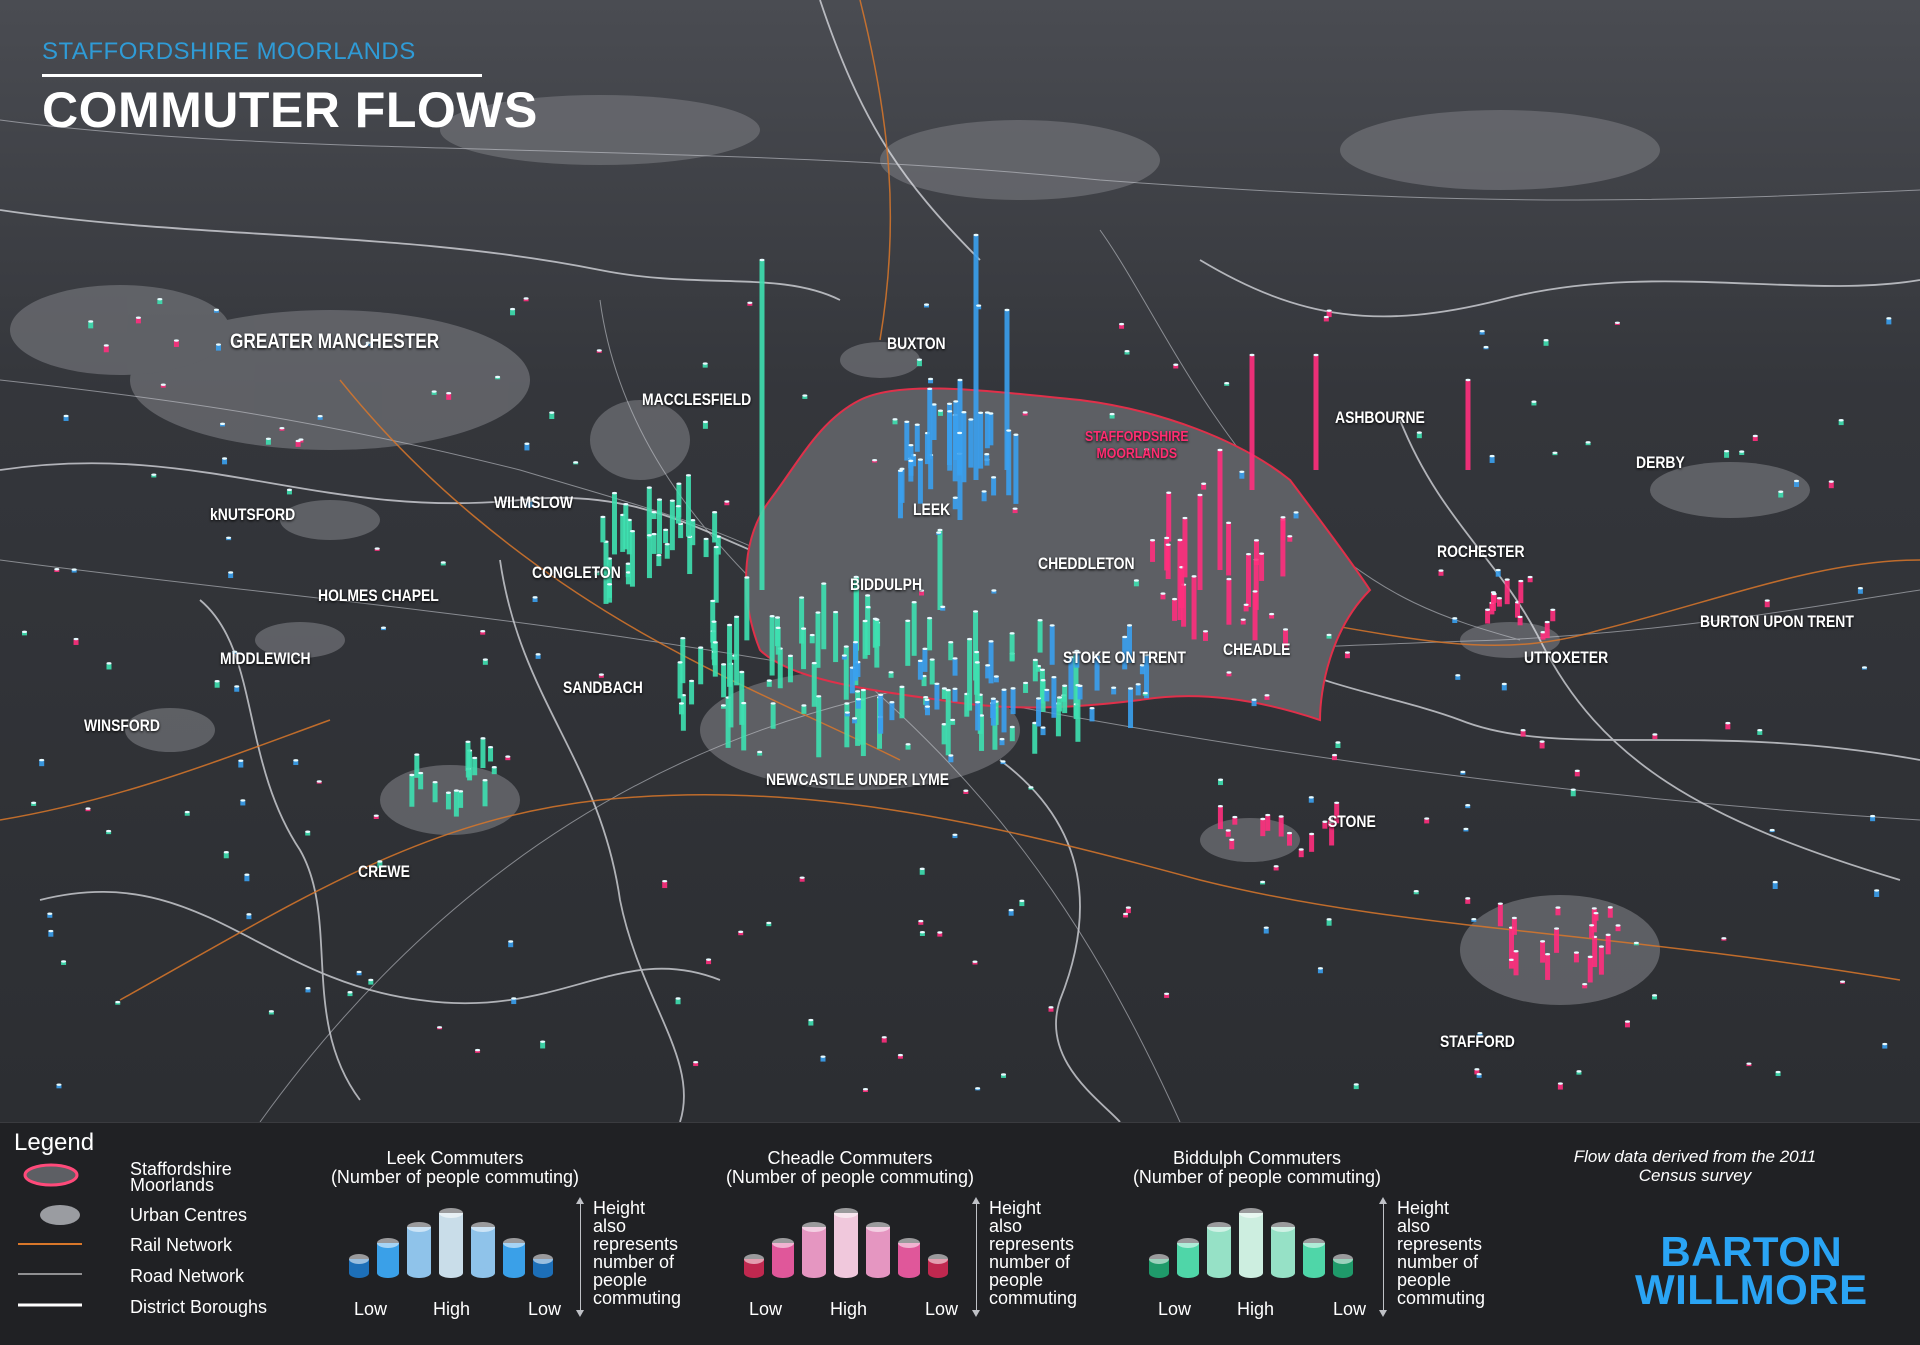 The height and width of the screenshot is (1345, 1920). Describe the element at coordinates (50, 1305) in the screenshot. I see `district-boroughs-swatch` at that location.